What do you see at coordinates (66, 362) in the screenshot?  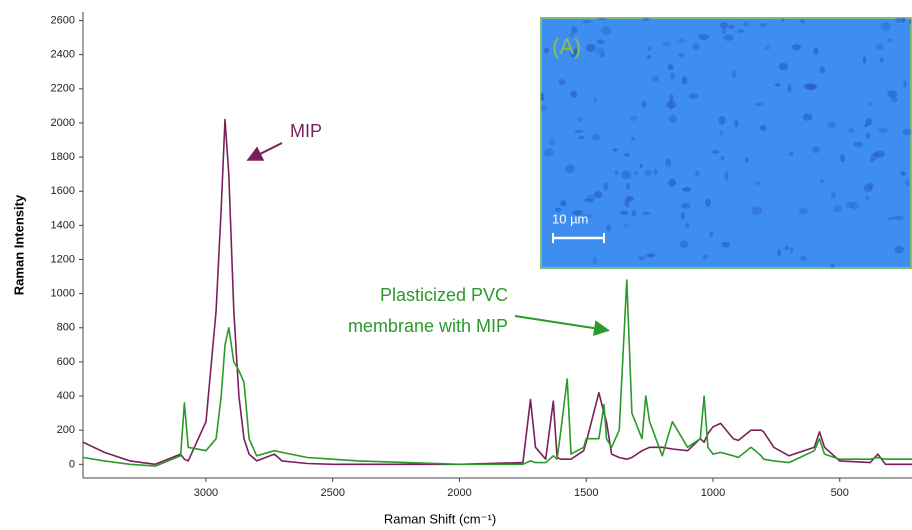 I see `y-tick-label: 600` at bounding box center [66, 362].